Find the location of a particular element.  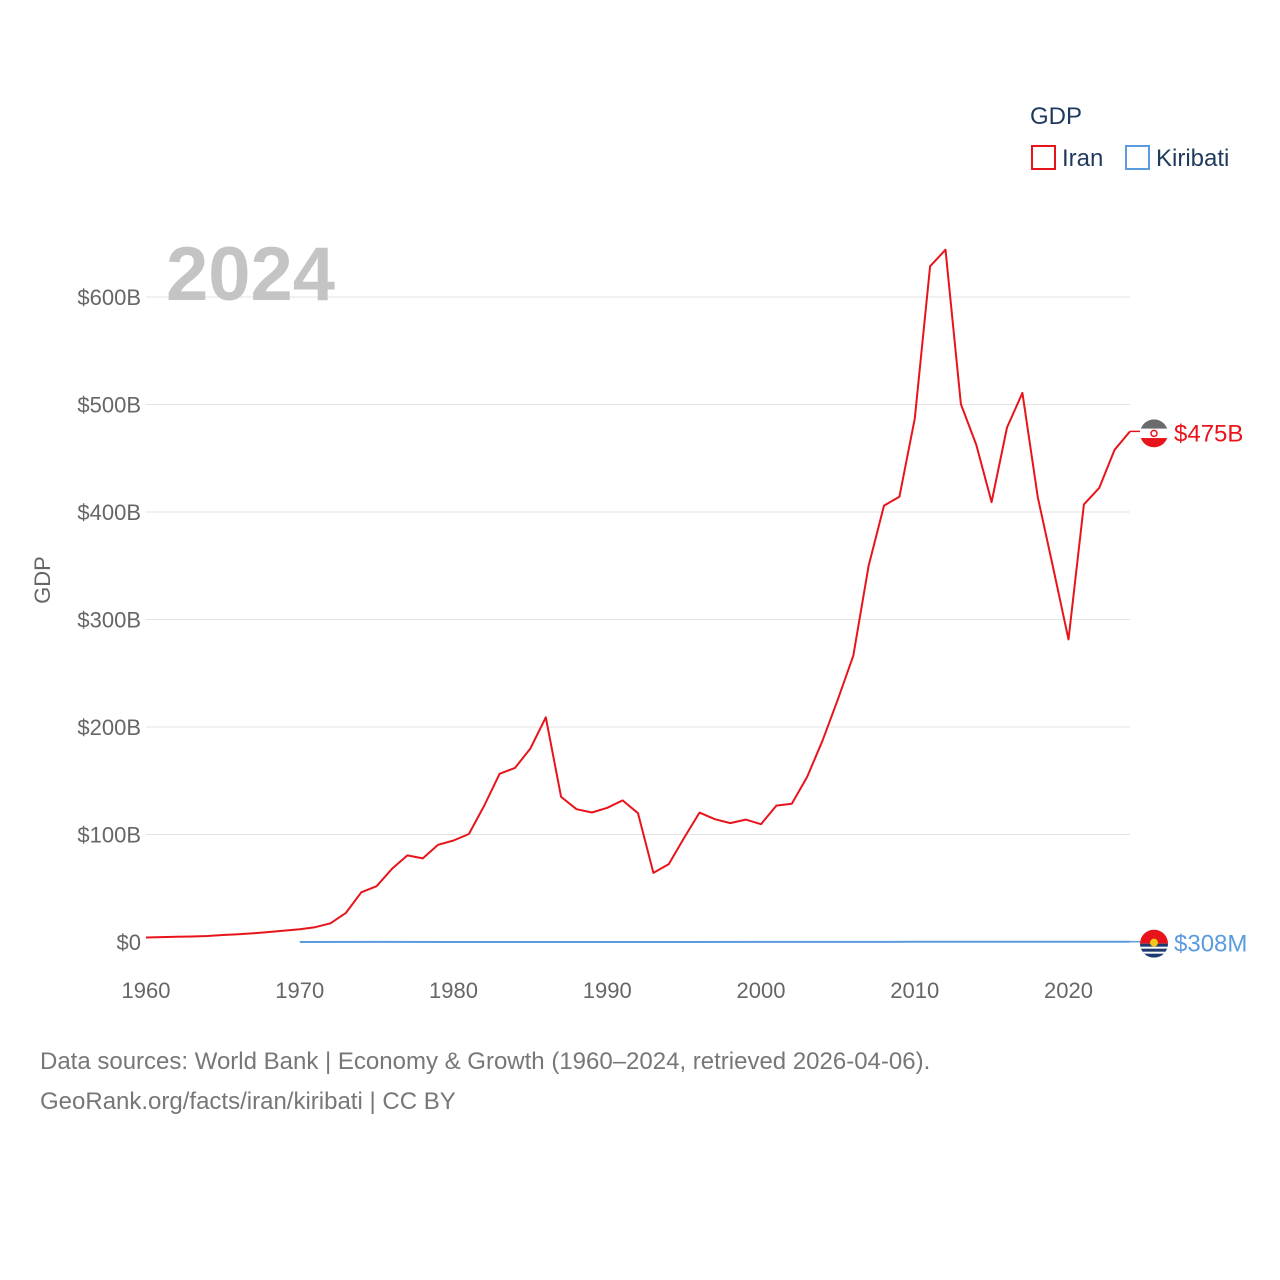

x-tick-label: 1960 is located at coordinates (146, 990).